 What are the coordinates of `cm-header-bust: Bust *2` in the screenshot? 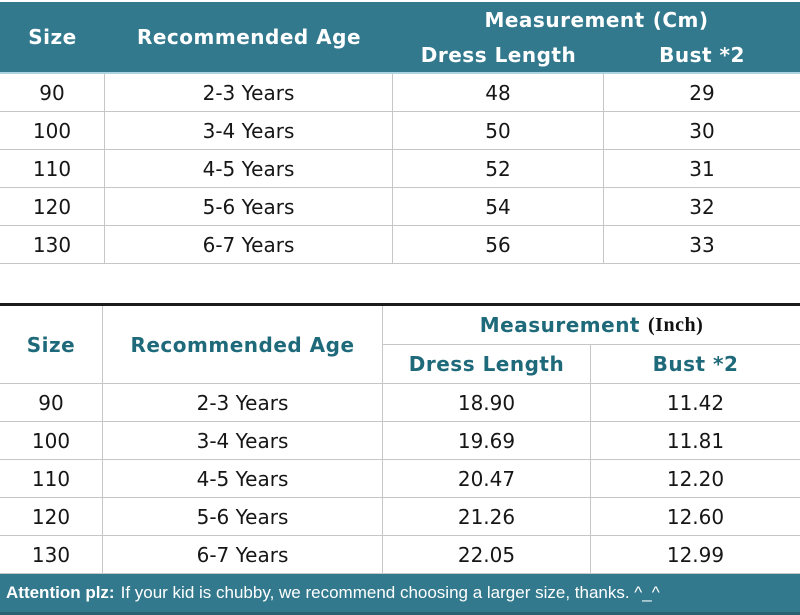 It's located at (702, 55).